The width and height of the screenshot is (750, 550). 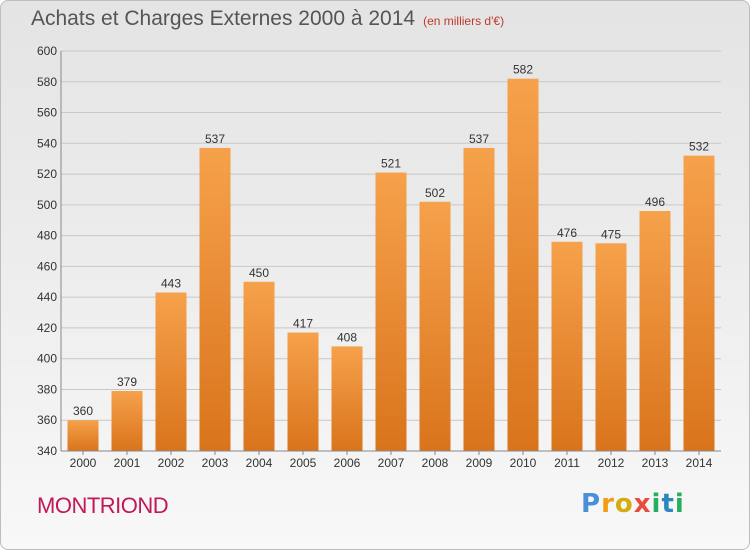 What do you see at coordinates (47, 266) in the screenshot?
I see `y-tick-label: 460` at bounding box center [47, 266].